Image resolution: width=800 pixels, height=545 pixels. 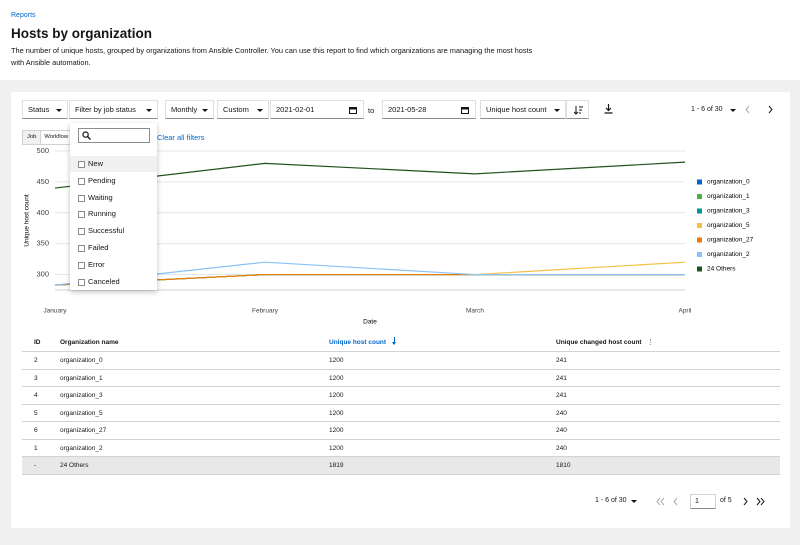 I want to click on menu-option: Running, so click(x=113, y=214).